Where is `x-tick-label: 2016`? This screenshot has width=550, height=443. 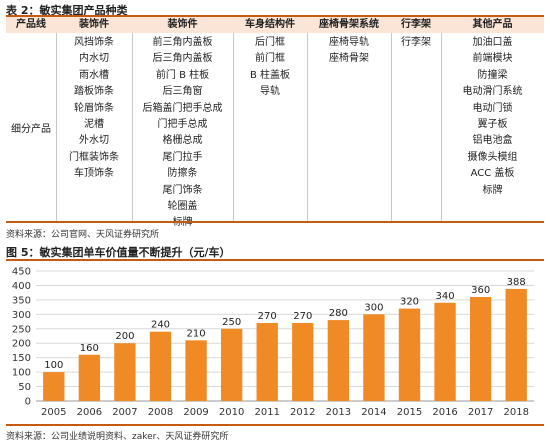 x-tick-label: 2016 is located at coordinates (444, 412).